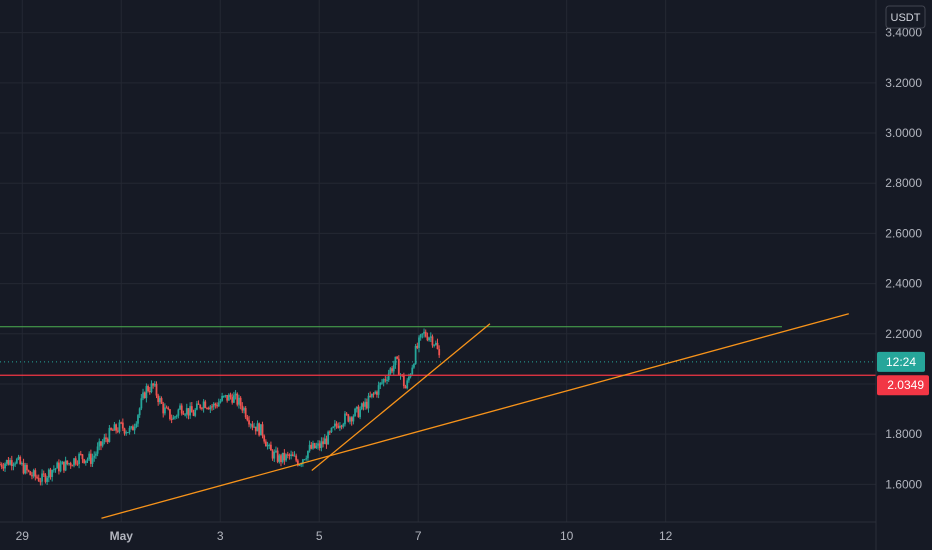 The image size is (932, 550). What do you see at coordinates (903, 183) in the screenshot?
I see `price-tick-label: 2.8000` at bounding box center [903, 183].